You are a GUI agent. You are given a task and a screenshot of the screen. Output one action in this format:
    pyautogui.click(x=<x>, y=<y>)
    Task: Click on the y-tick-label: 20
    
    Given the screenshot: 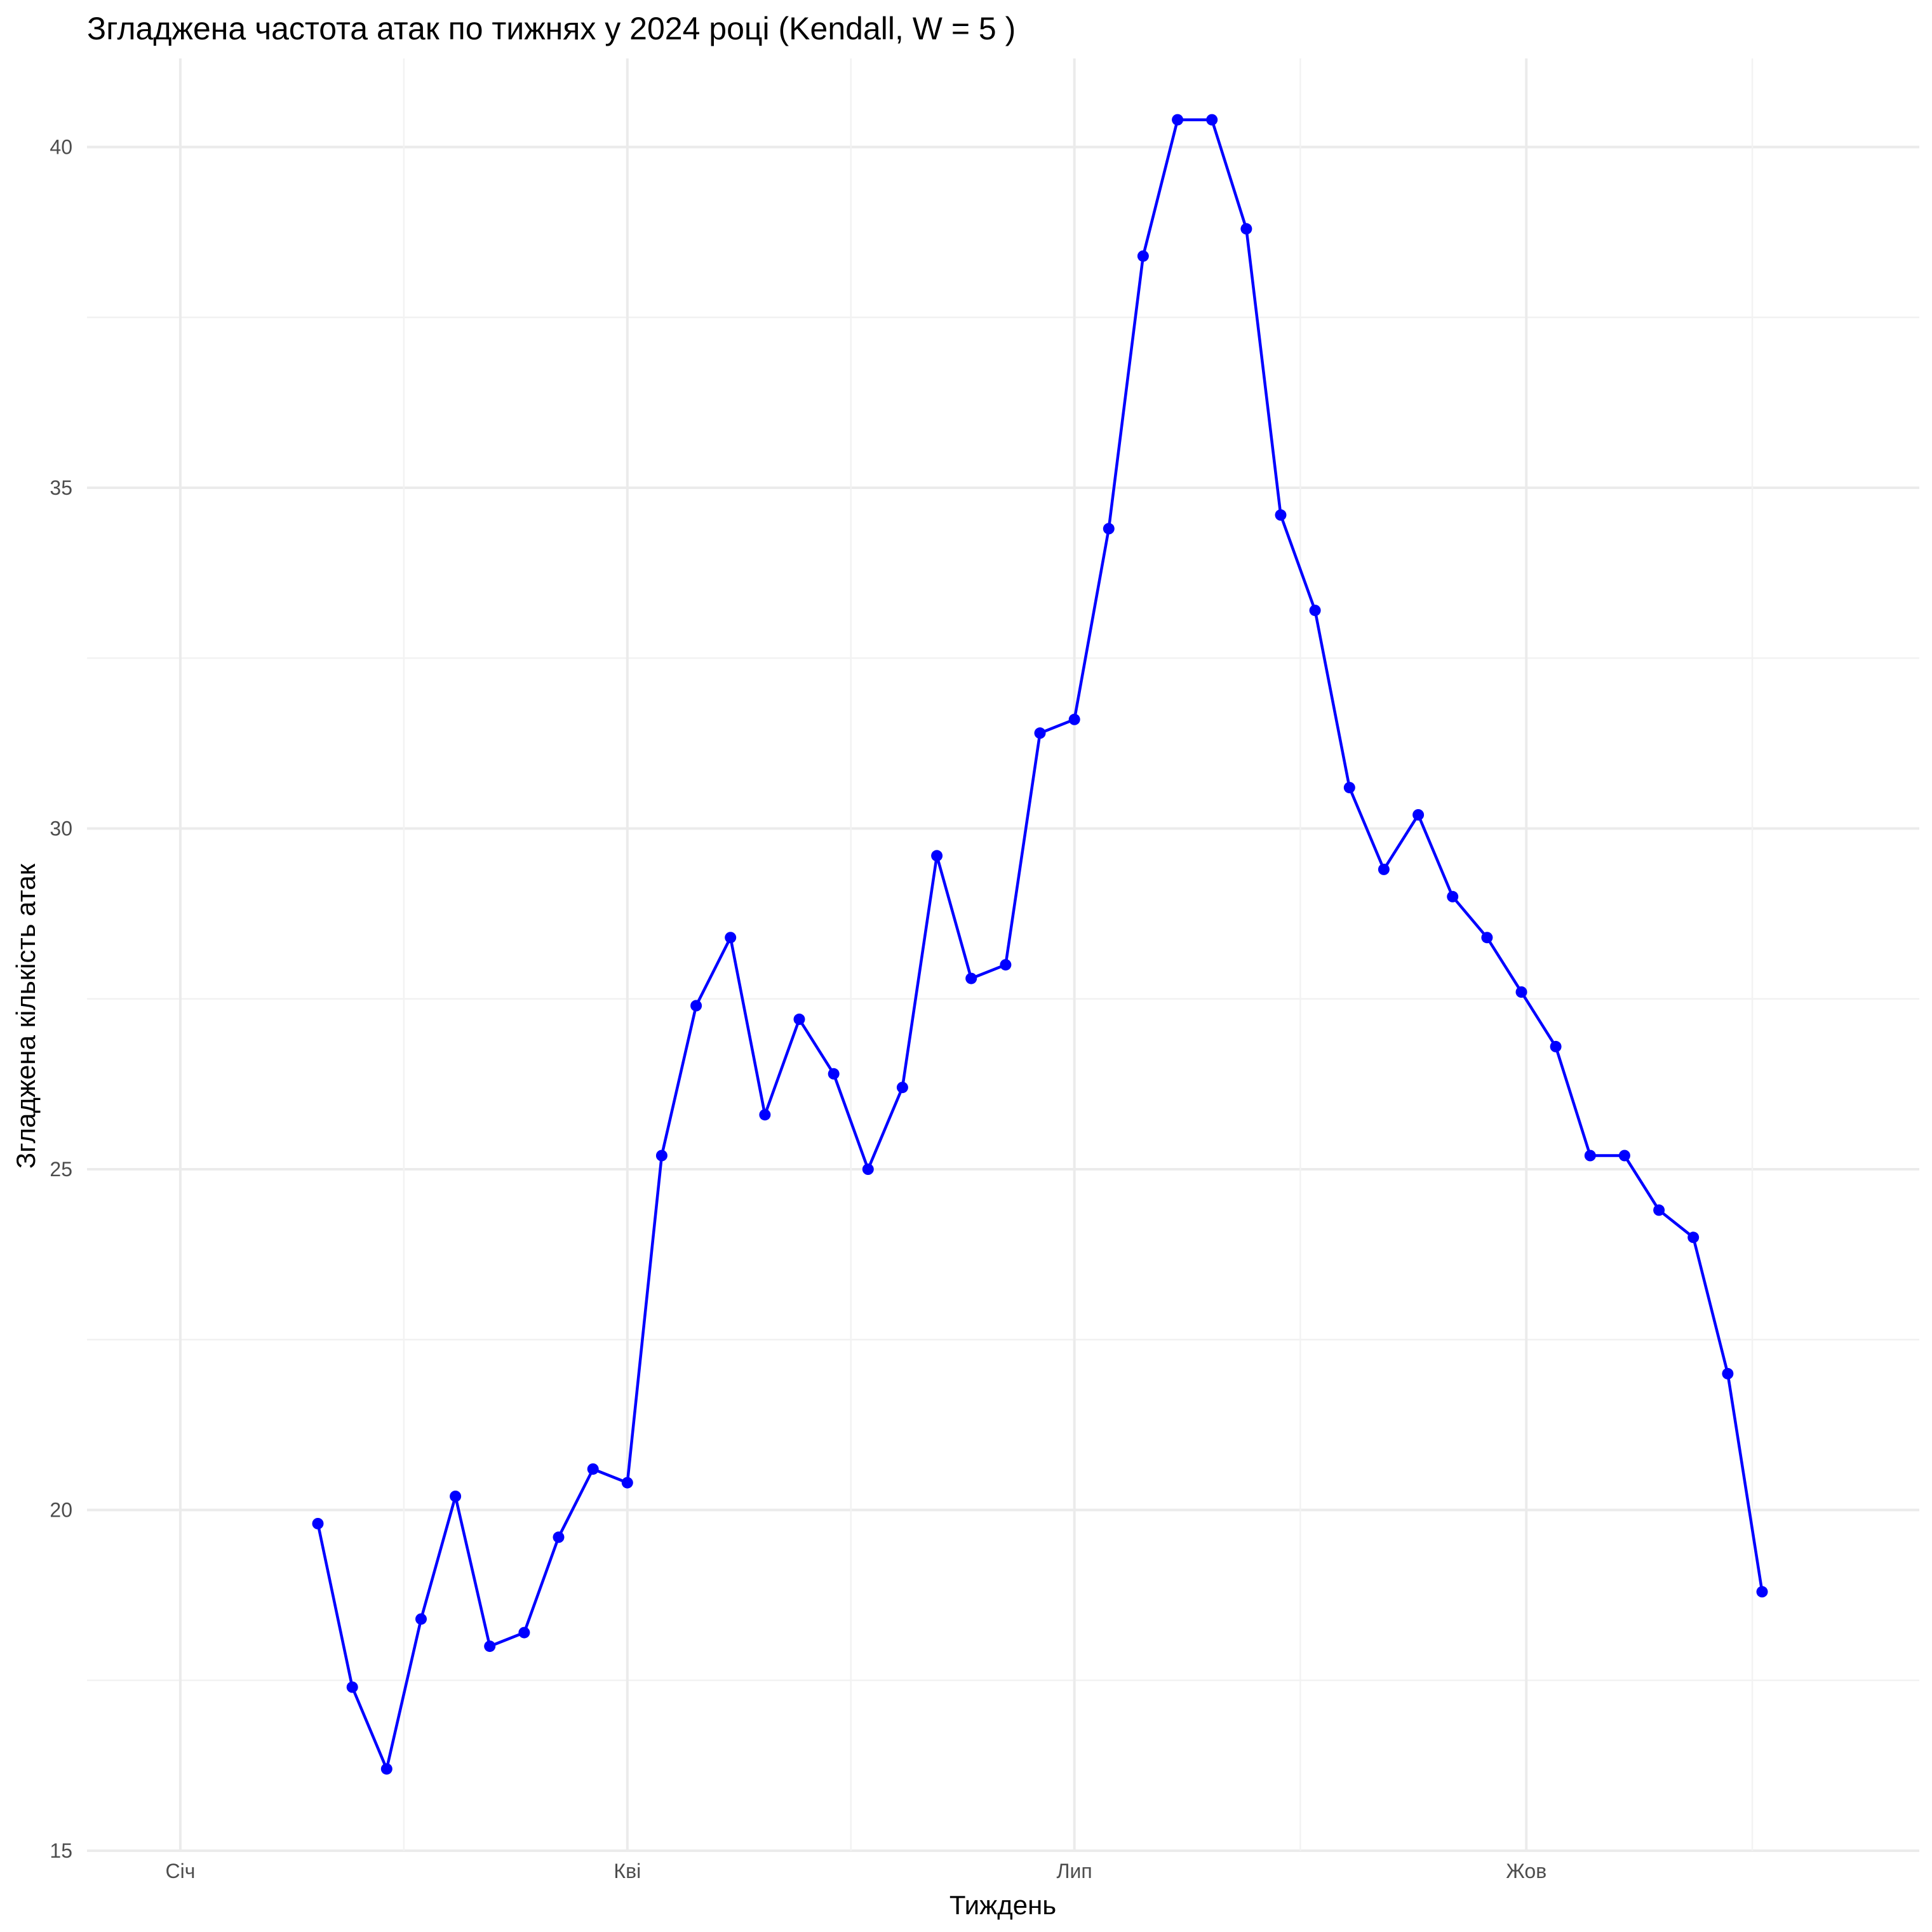 What is the action you would take?
    pyautogui.click(x=61, y=1509)
    